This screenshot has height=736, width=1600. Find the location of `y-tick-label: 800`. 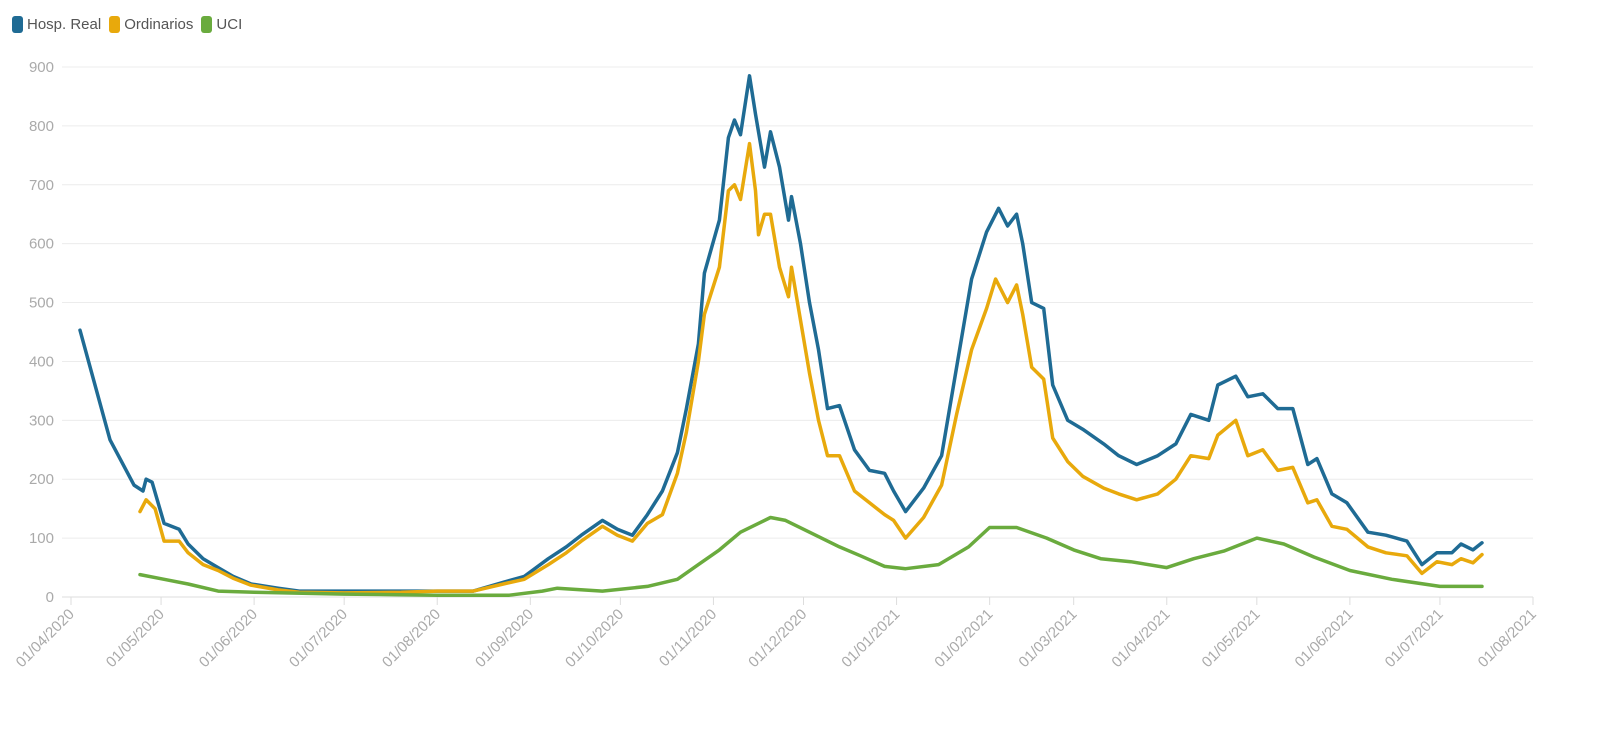

y-tick-label: 800 is located at coordinates (41, 126).